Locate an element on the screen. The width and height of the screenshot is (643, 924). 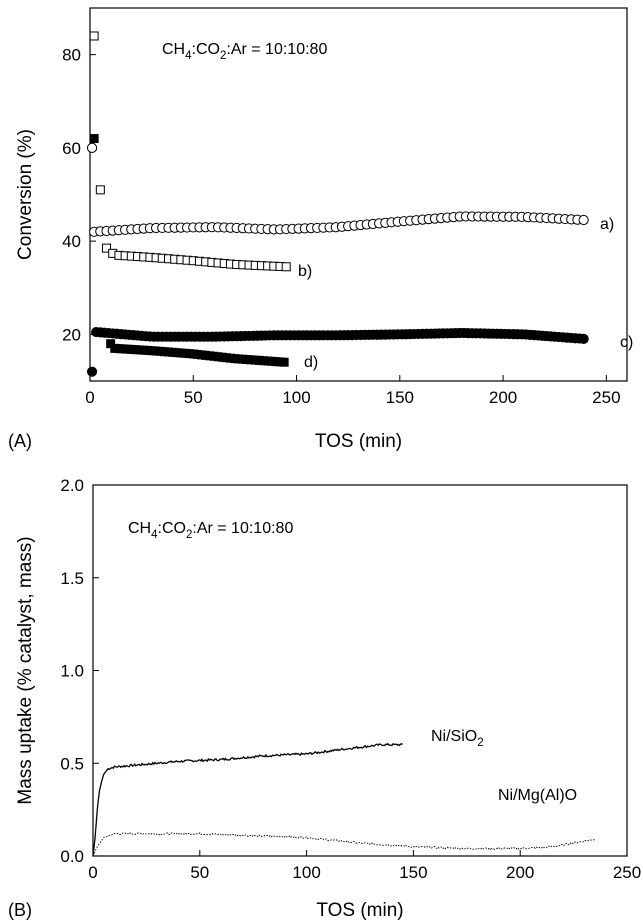
panel-label: (B) is located at coordinates (20, 910).